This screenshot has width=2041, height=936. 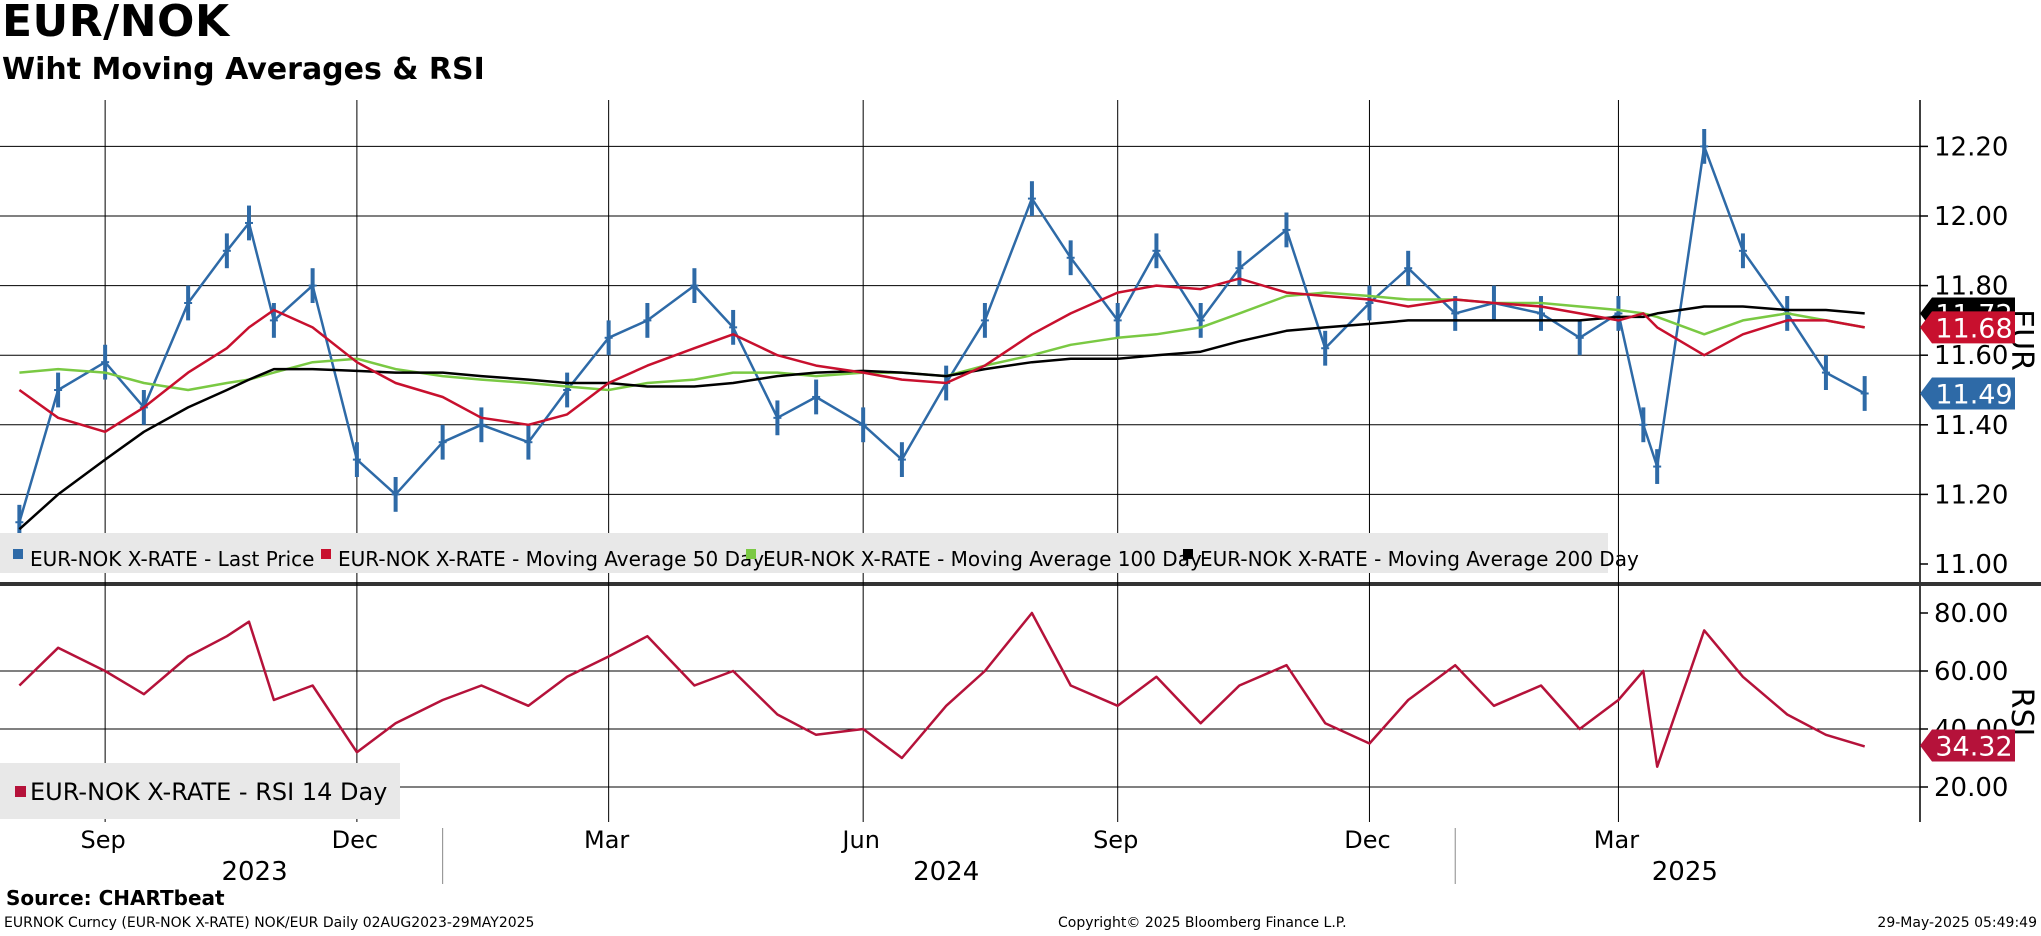 I want to click on ma50-last-tag-bg, so click(x=1967, y=327).